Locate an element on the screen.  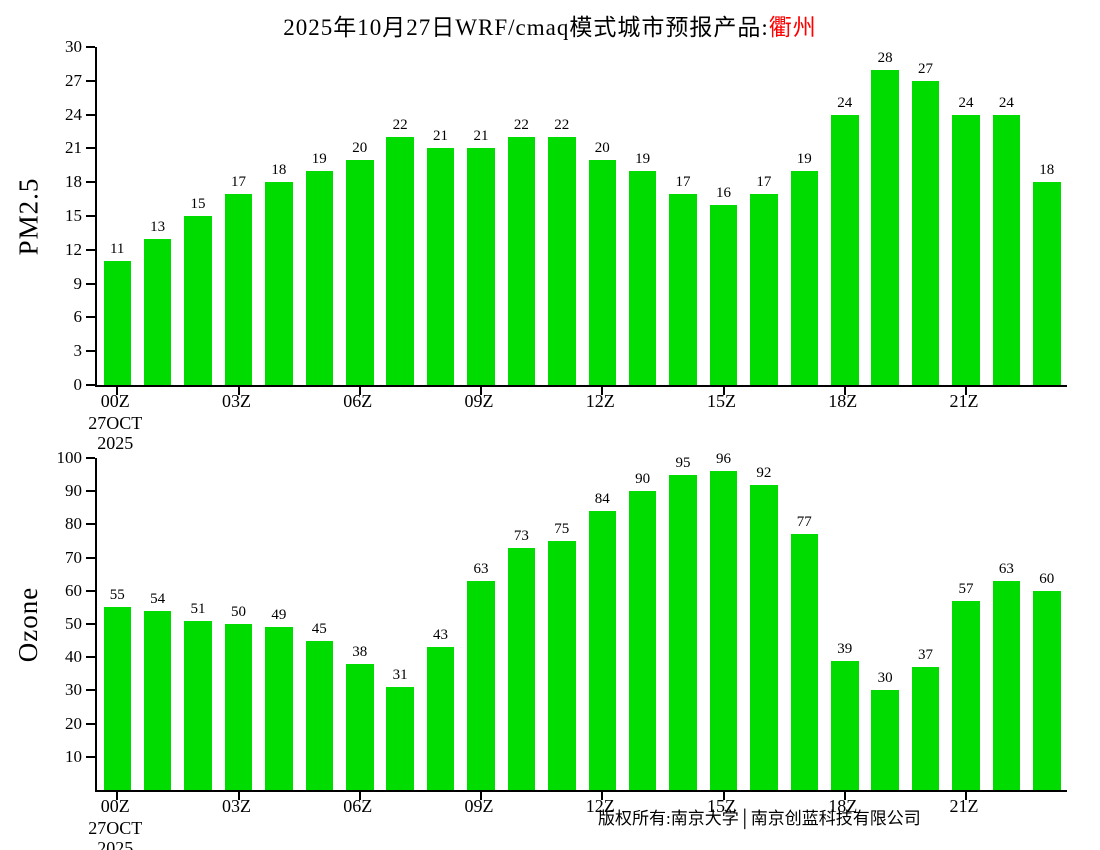
y-tick-label: 100 is located at coordinates (69, 457).